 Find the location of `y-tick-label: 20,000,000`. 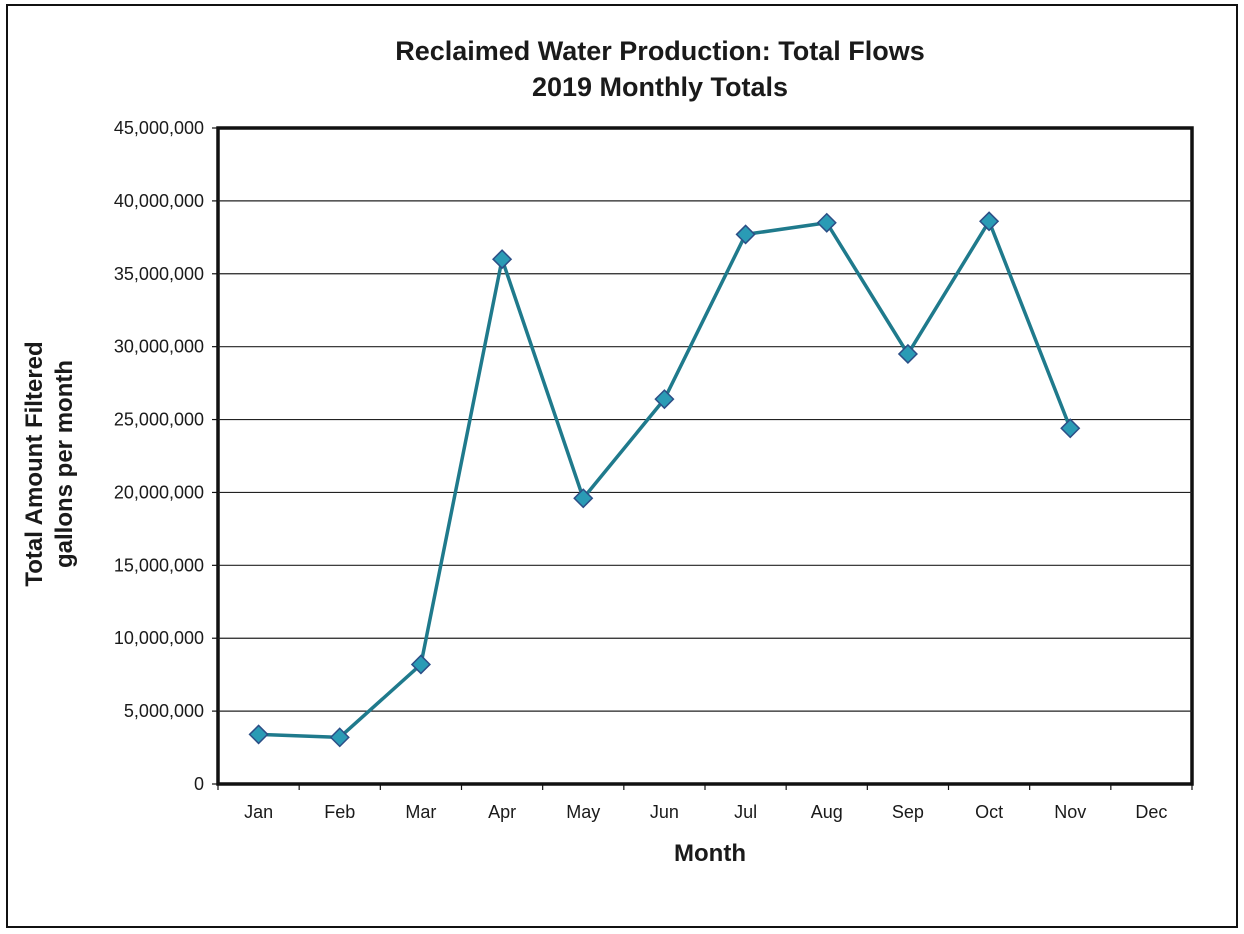

y-tick-label: 20,000,000 is located at coordinates (159, 492).